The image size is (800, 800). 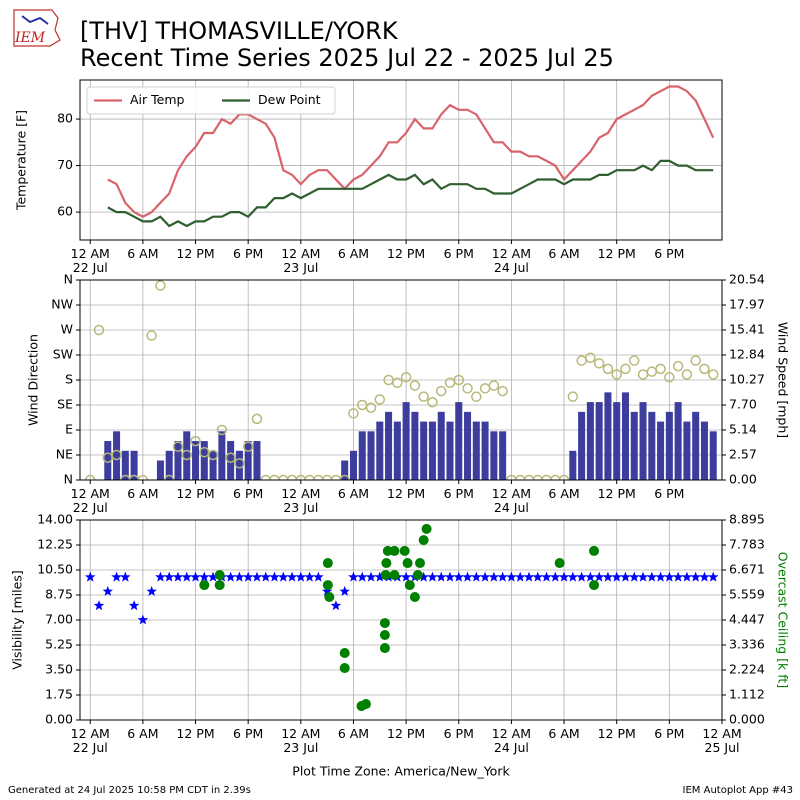 What do you see at coordinates (747, 619) in the screenshot?
I see `y2-tick-label: 4.447` at bounding box center [747, 619].